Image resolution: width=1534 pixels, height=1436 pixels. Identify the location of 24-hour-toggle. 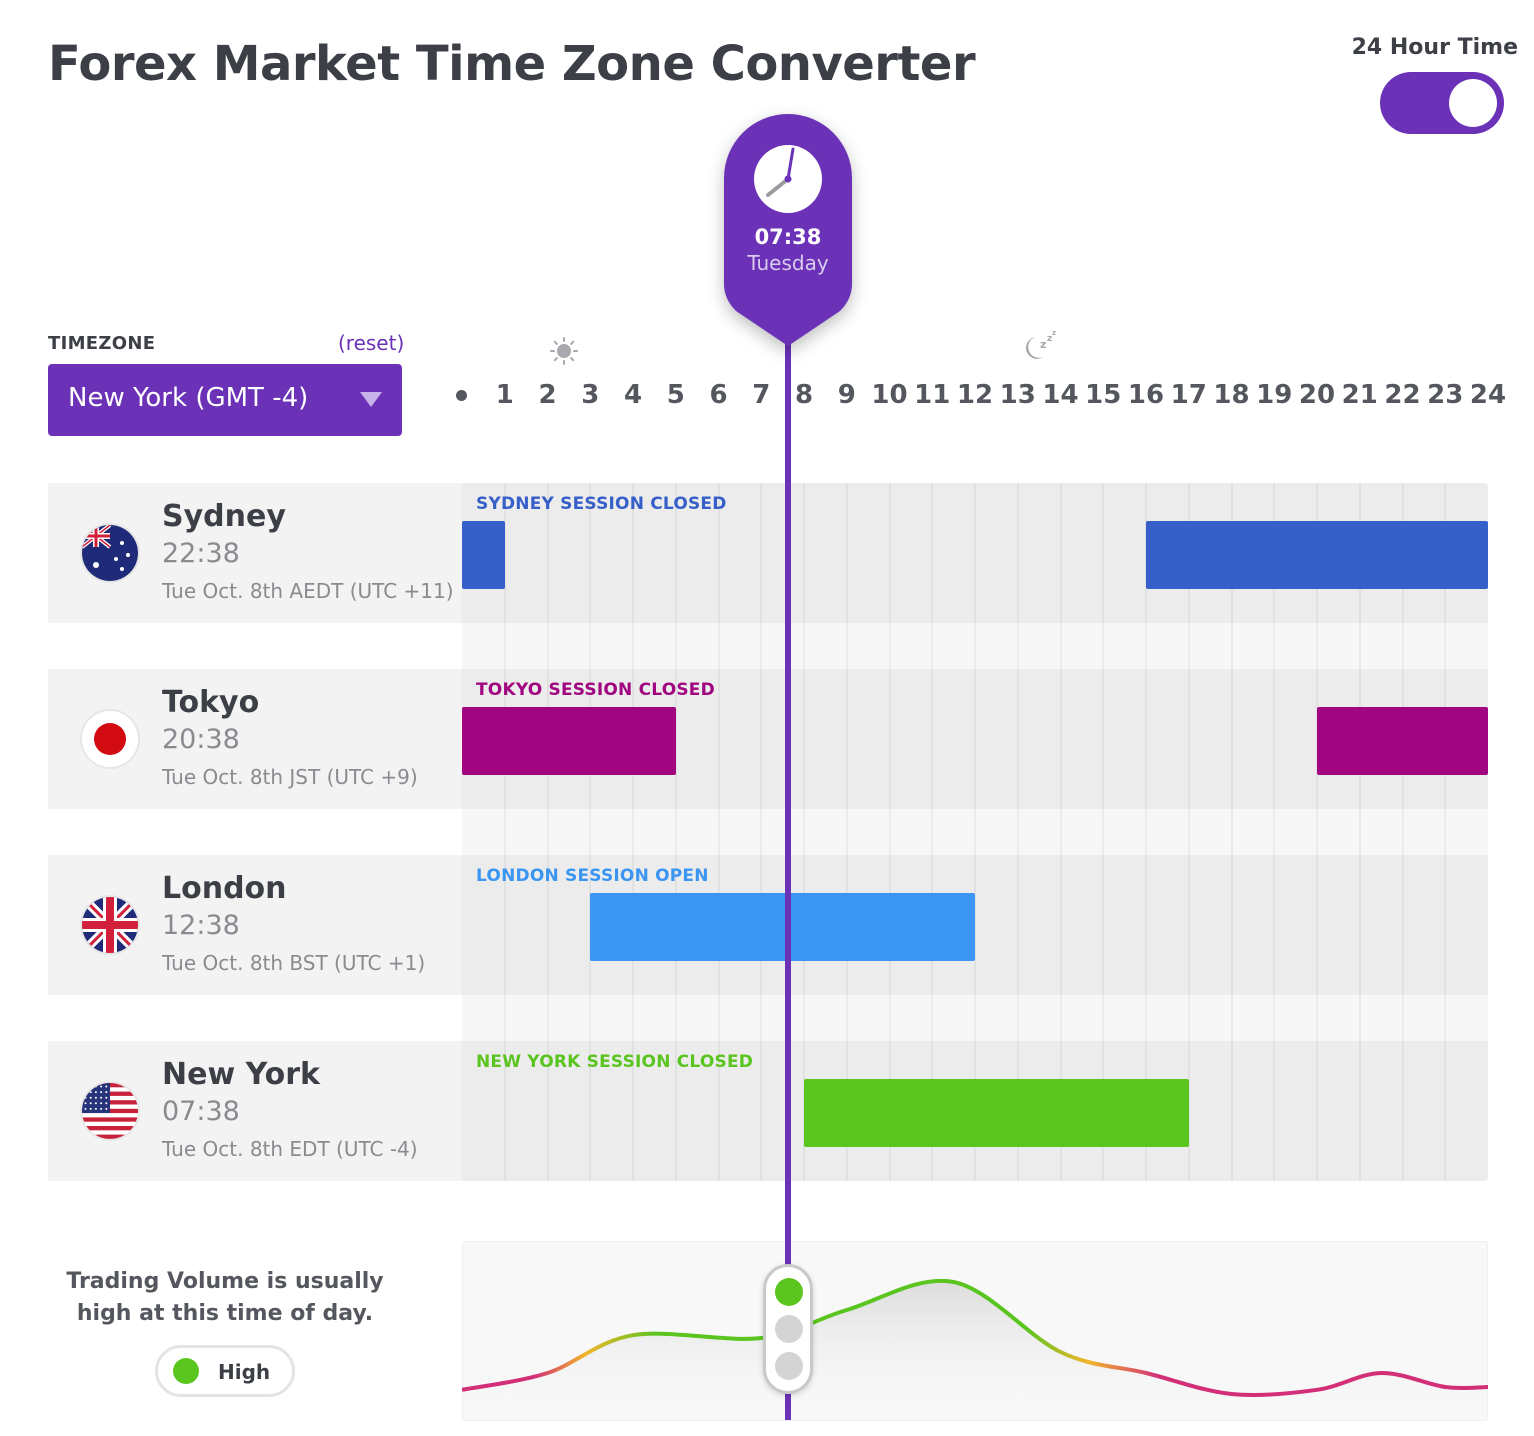
(1442, 103).